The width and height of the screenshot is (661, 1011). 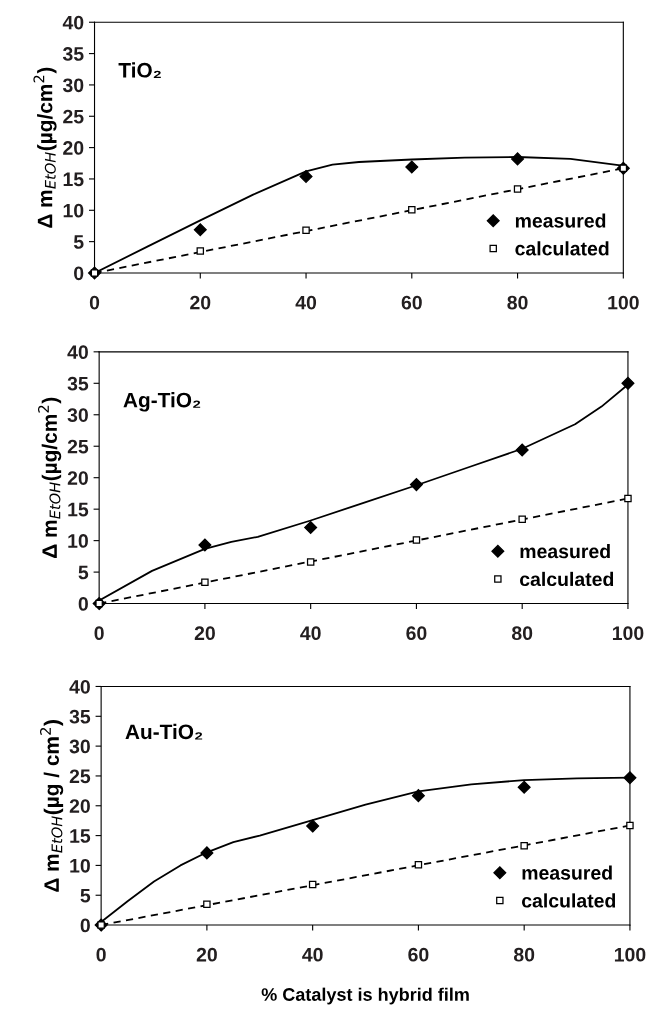 I want to click on annotation: Au-TiO₂, so click(x=164, y=731).